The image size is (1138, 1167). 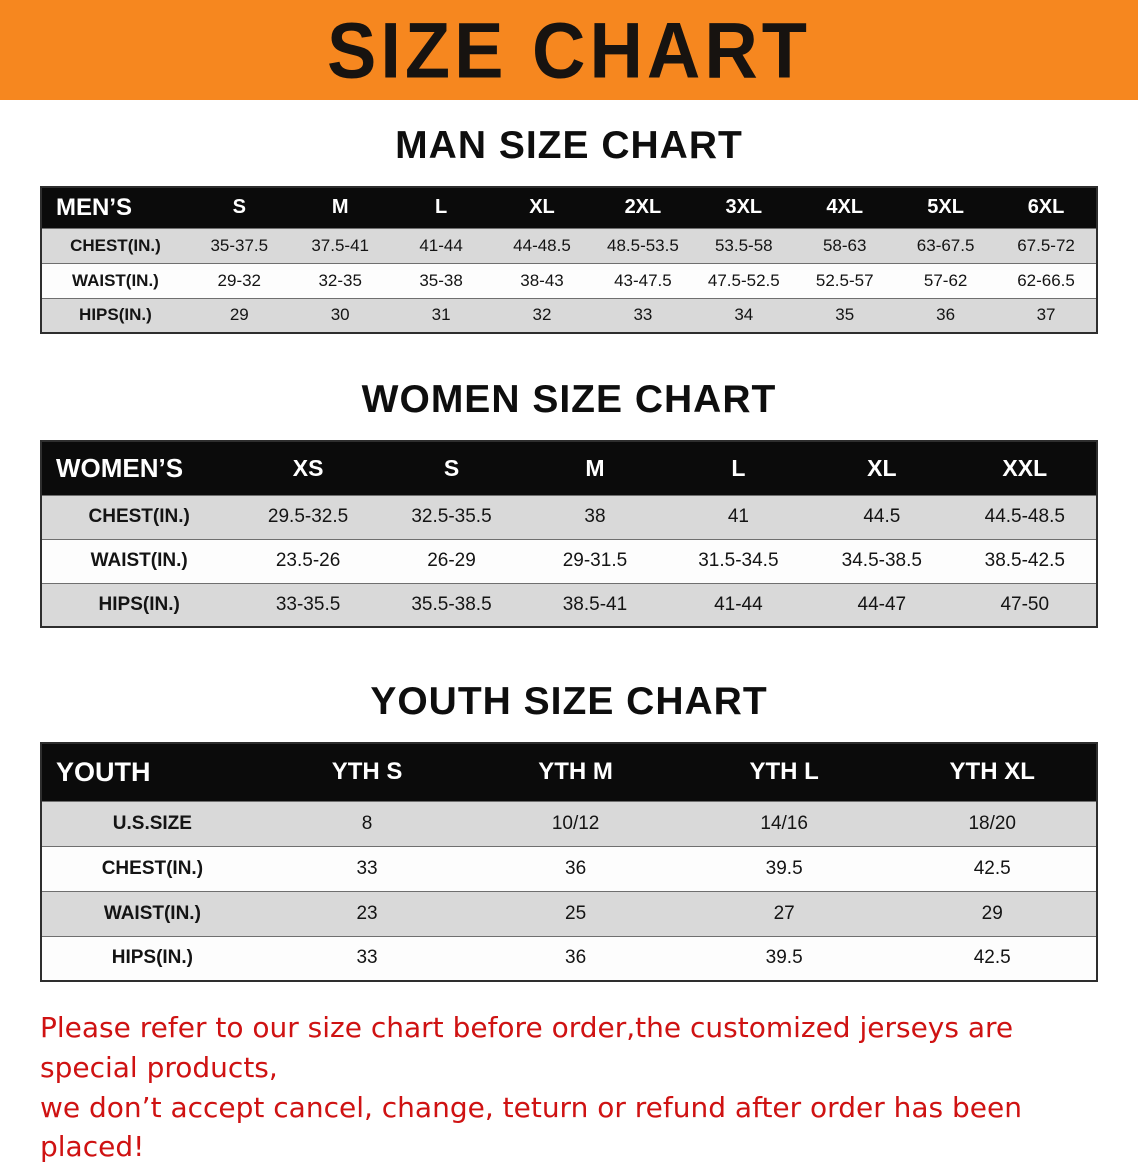 I want to click on header-row: MEN’S S M L XL 2XL 3XL 4XL 5XL 6XL, so click(x=569, y=207).